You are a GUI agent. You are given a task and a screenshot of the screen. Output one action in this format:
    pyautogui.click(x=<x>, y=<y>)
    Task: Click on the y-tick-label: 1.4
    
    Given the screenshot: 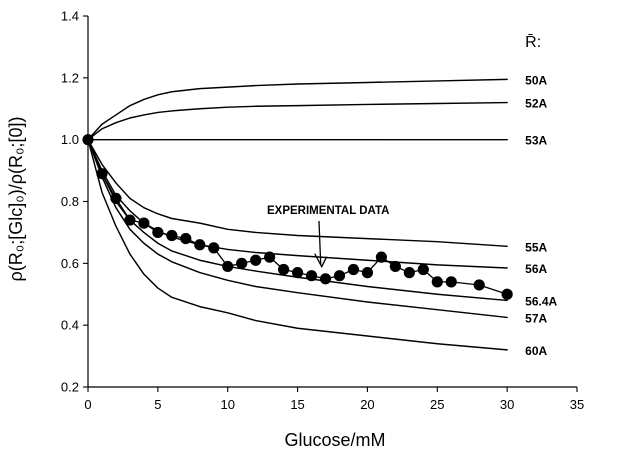 What is the action you would take?
    pyautogui.click(x=70, y=16)
    